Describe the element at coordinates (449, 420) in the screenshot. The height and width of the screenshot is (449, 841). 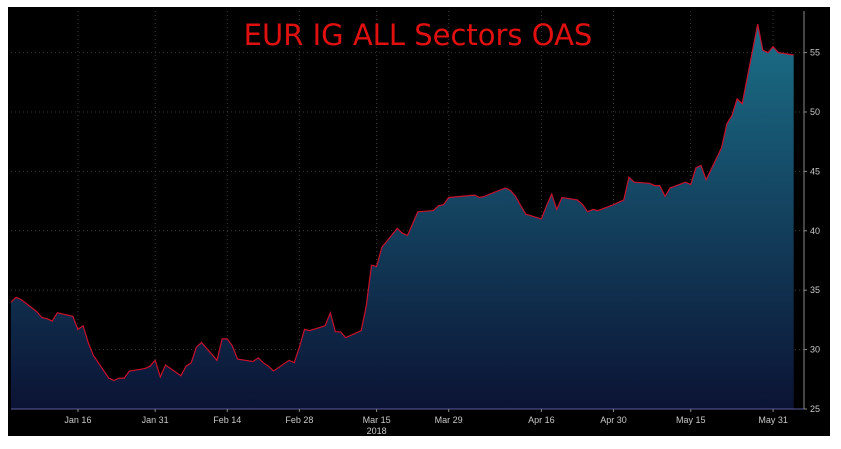
I see `x-tick-label: Mar 29` at that location.